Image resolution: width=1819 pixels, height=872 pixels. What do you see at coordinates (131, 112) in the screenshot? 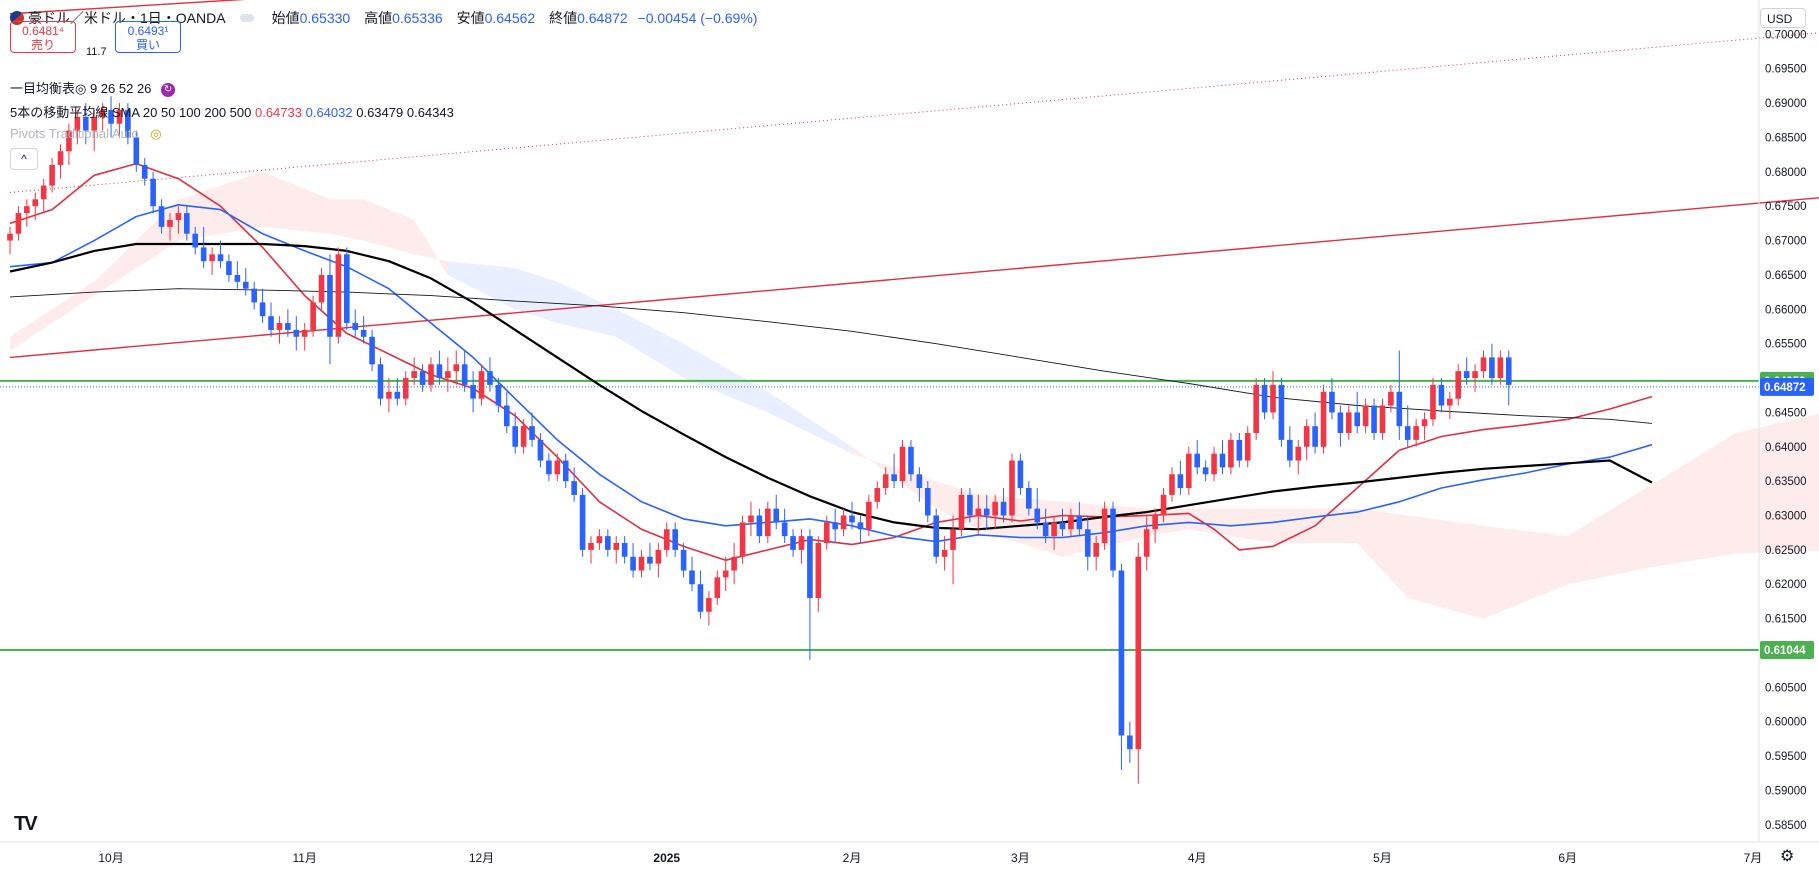
I see `sma-label: 5本の移動平均線 SMA 20 50 100 200 500` at bounding box center [131, 112].